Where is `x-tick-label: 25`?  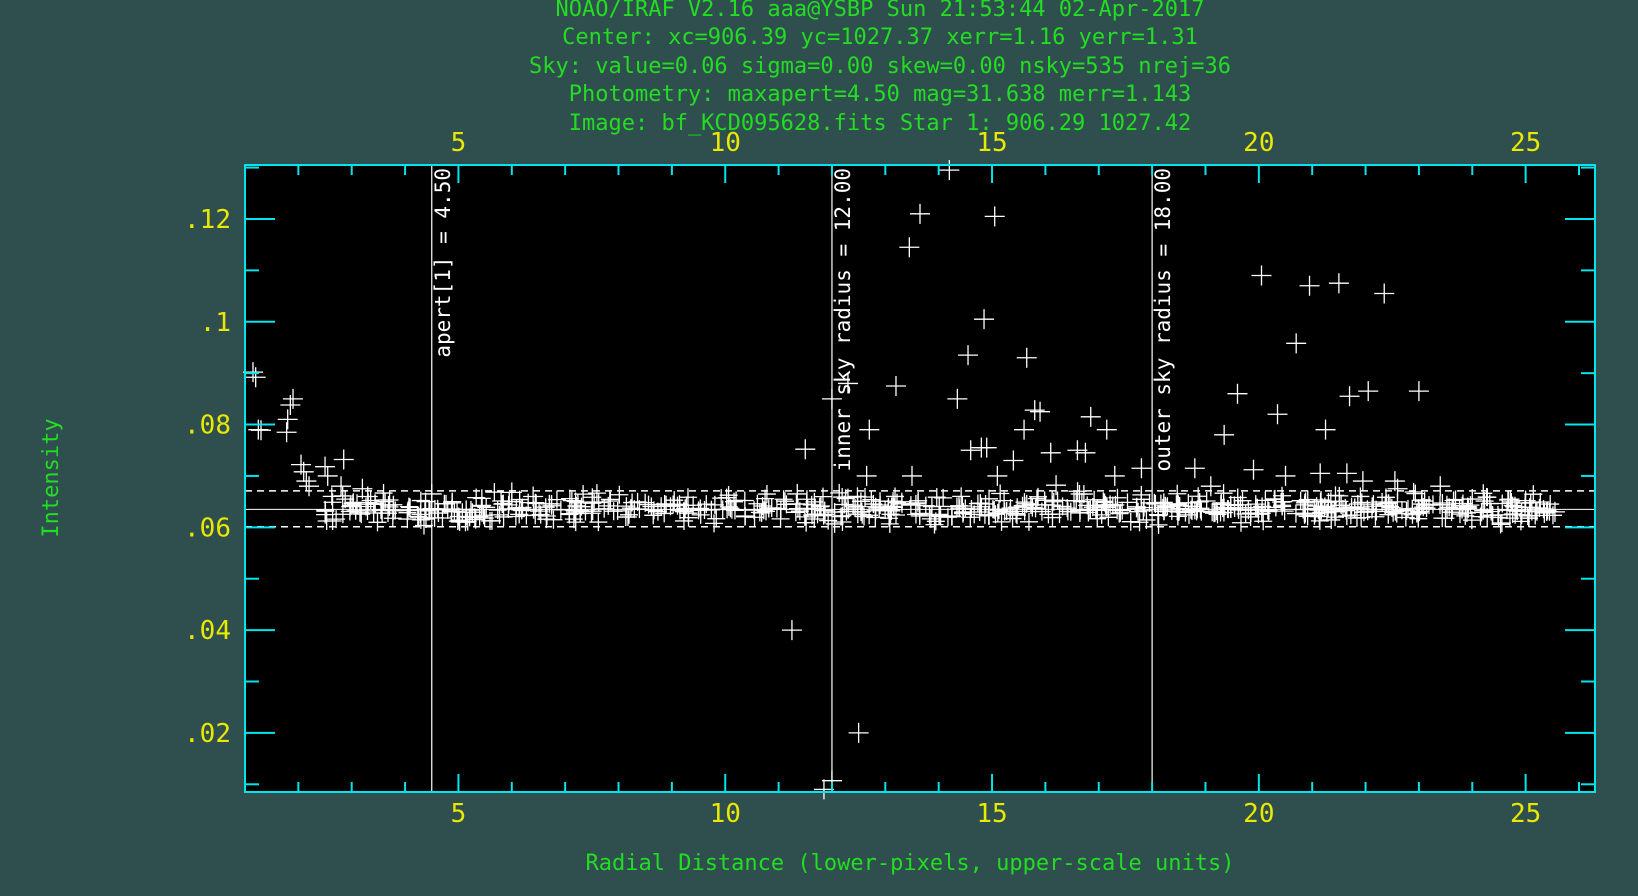
x-tick-label: 25 is located at coordinates (1525, 814).